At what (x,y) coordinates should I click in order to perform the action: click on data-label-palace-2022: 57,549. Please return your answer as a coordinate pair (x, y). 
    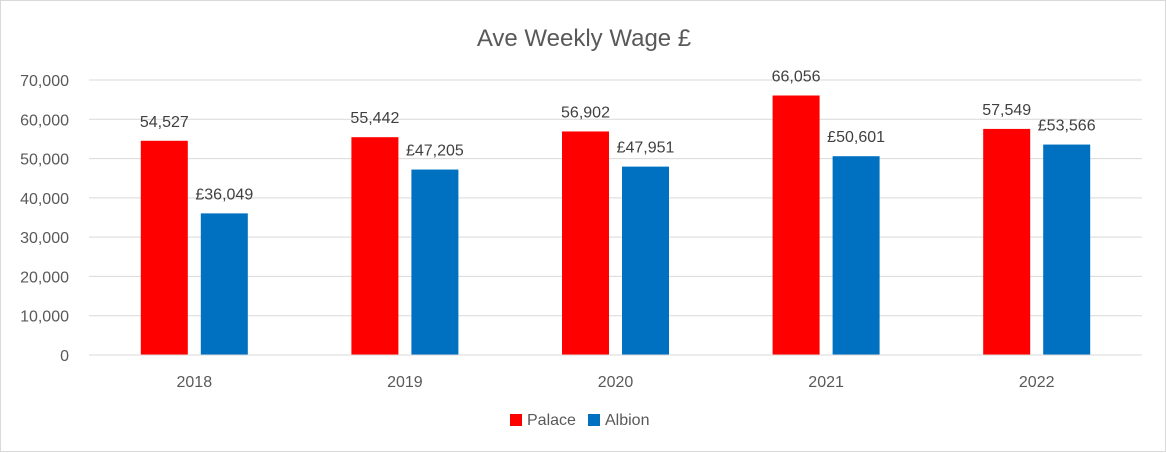
    Looking at the image, I should click on (1006, 110).